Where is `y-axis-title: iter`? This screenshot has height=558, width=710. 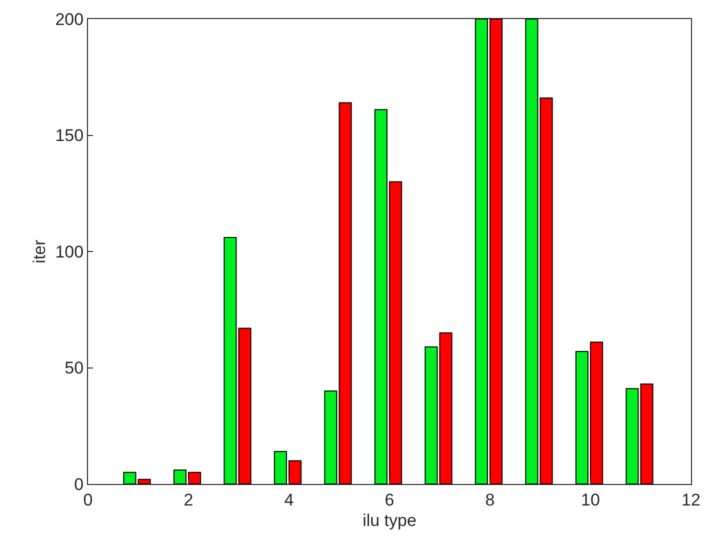
y-axis-title: iter is located at coordinates (39, 251).